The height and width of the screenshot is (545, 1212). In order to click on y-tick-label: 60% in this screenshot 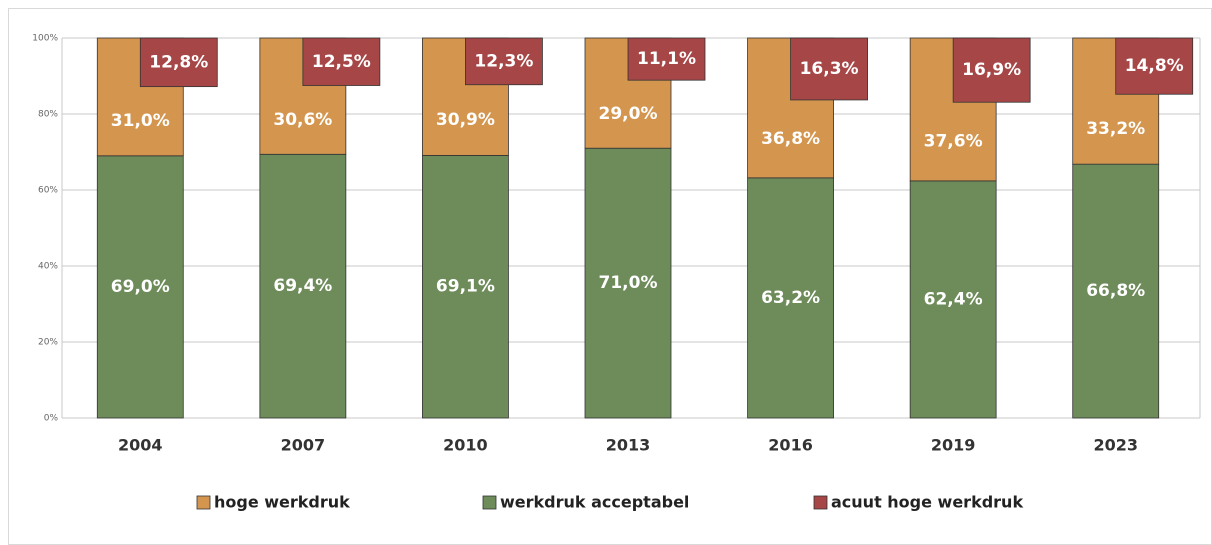, I will do `click(48, 191)`.